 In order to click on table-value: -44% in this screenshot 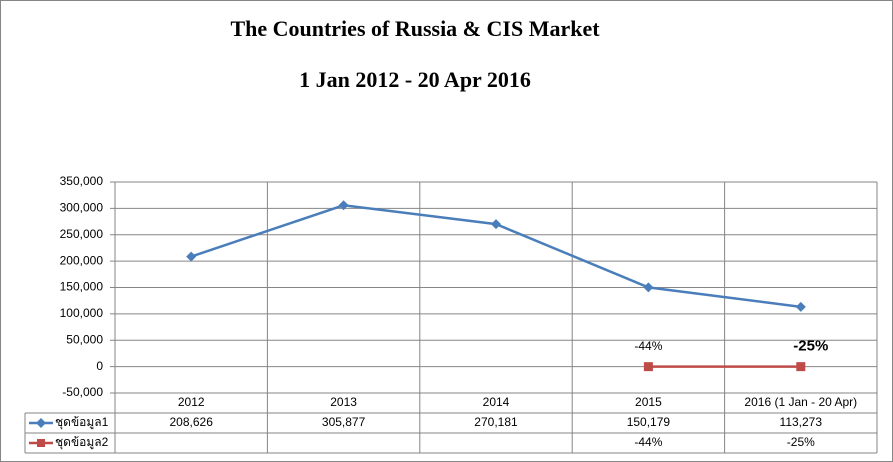, I will do `click(648, 442)`.